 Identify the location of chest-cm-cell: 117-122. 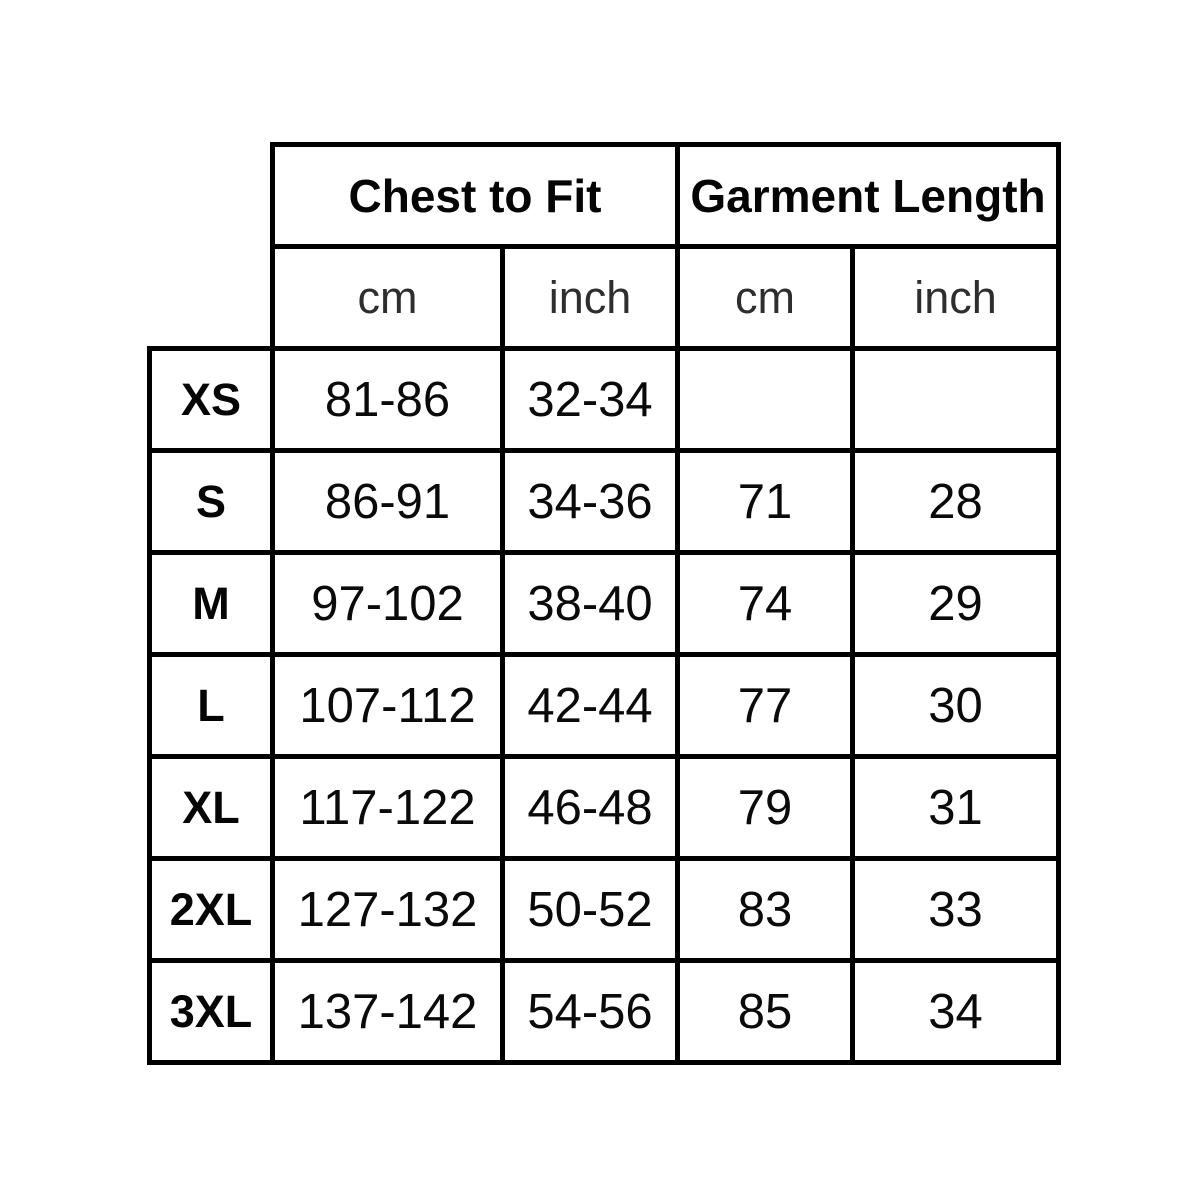
(387, 807).